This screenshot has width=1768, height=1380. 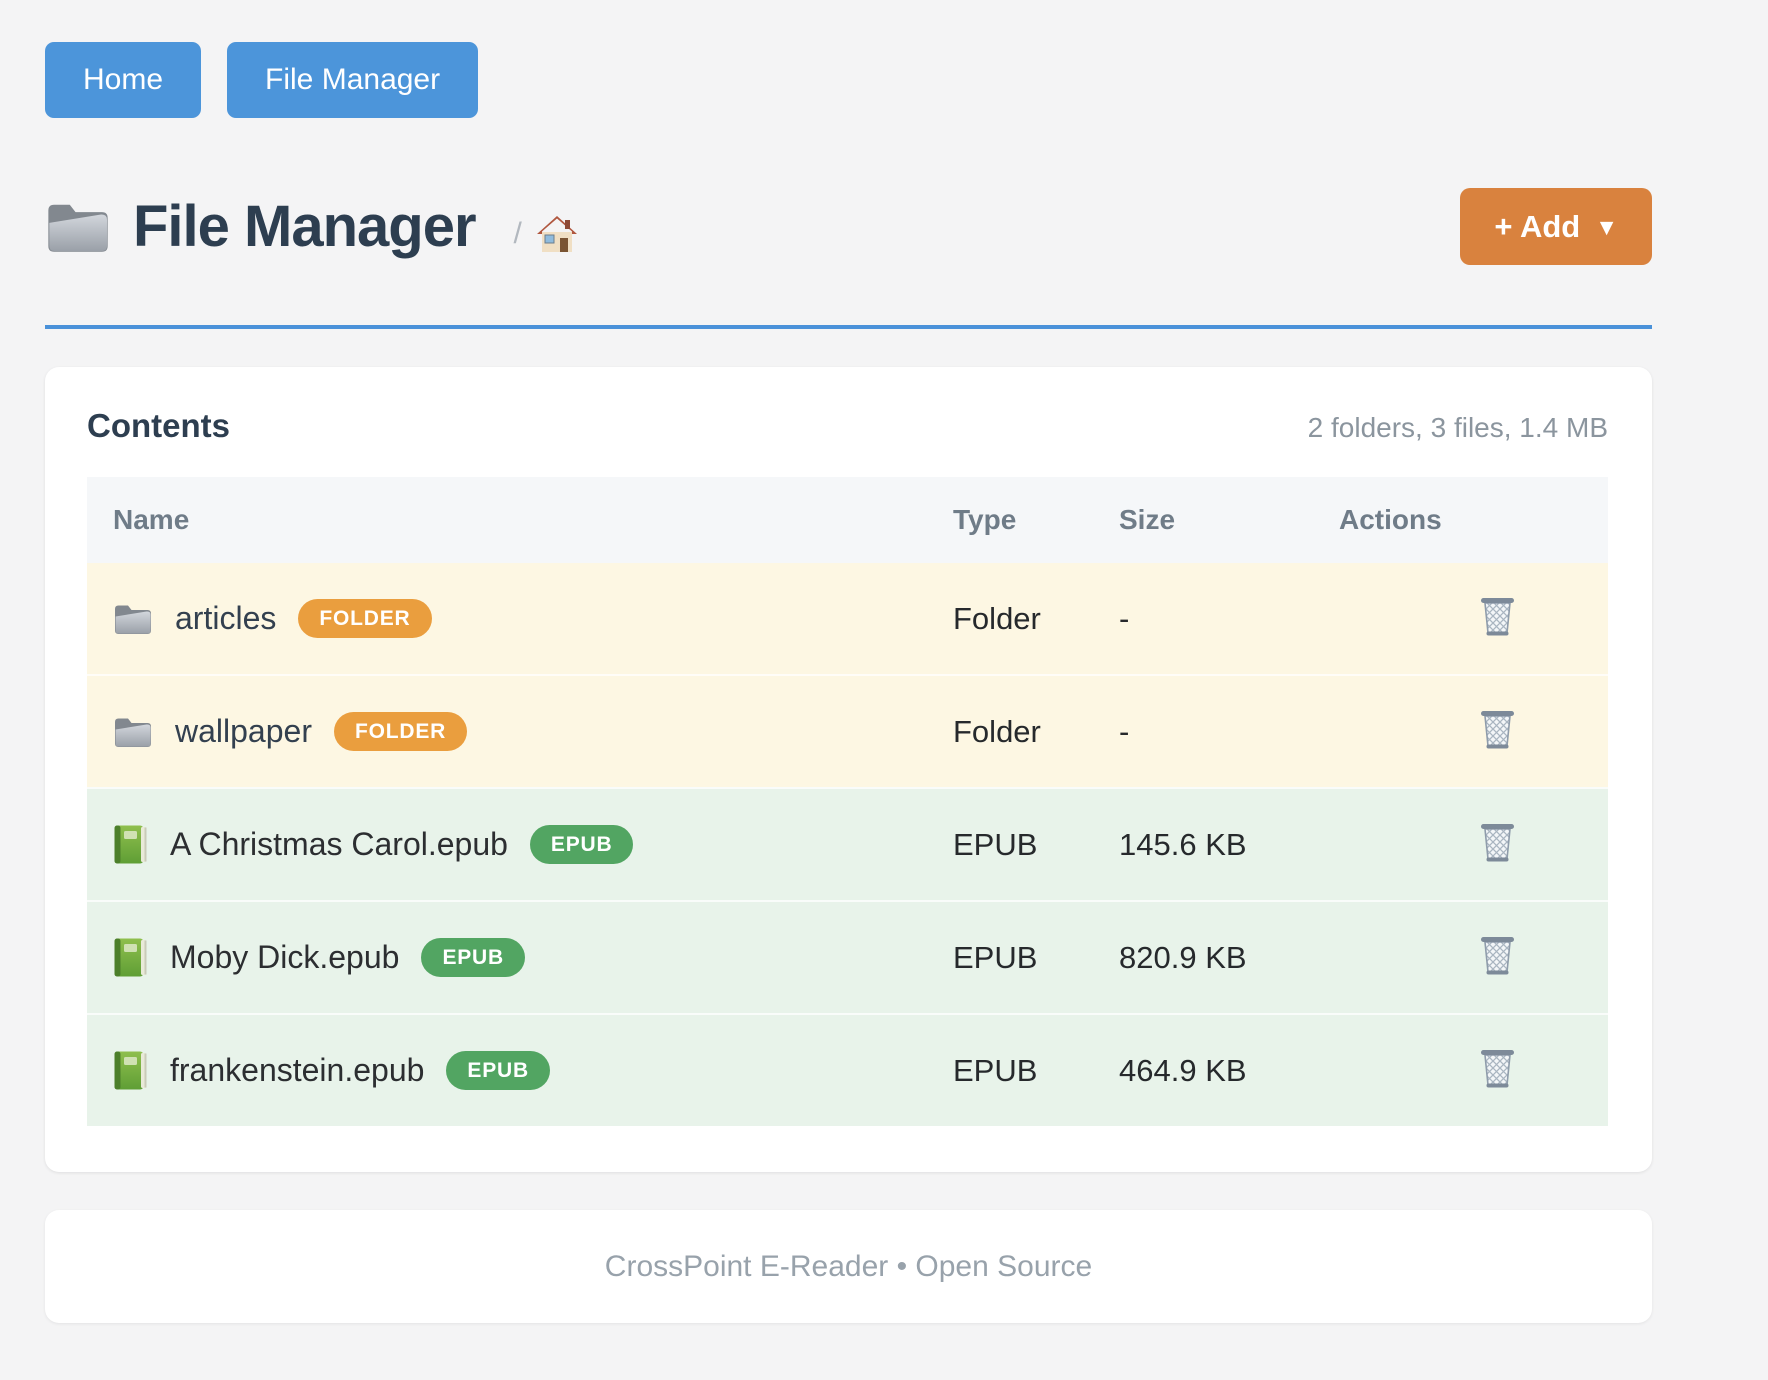 What do you see at coordinates (557, 234) in the screenshot?
I see `house-icon` at bounding box center [557, 234].